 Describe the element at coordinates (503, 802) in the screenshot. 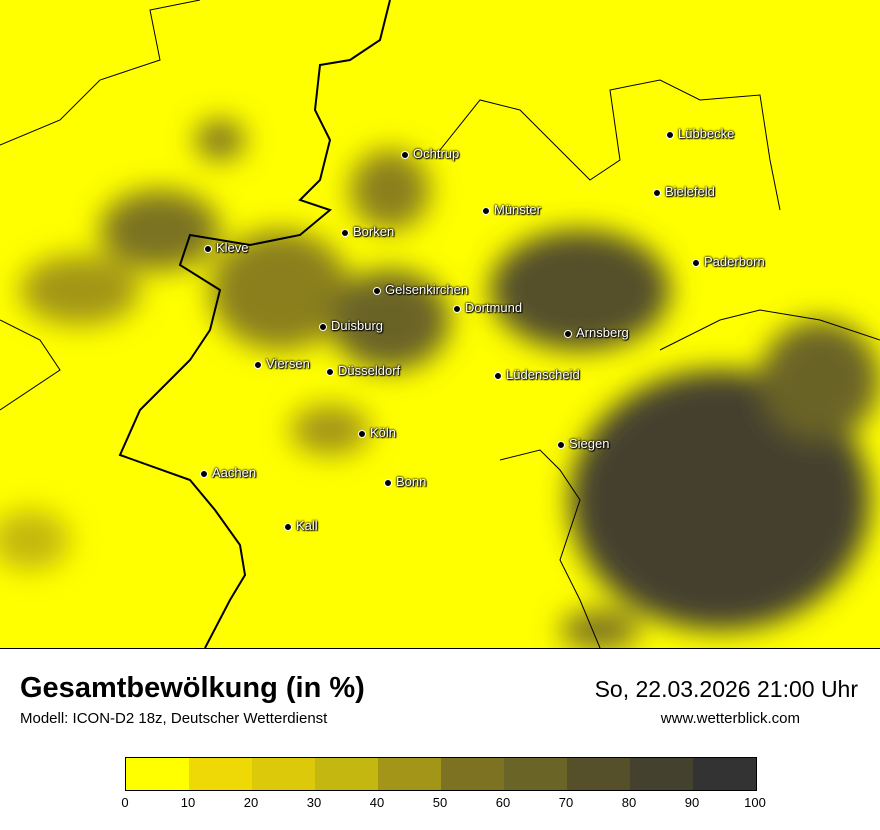

I see `legend-tick-label: 60` at that location.